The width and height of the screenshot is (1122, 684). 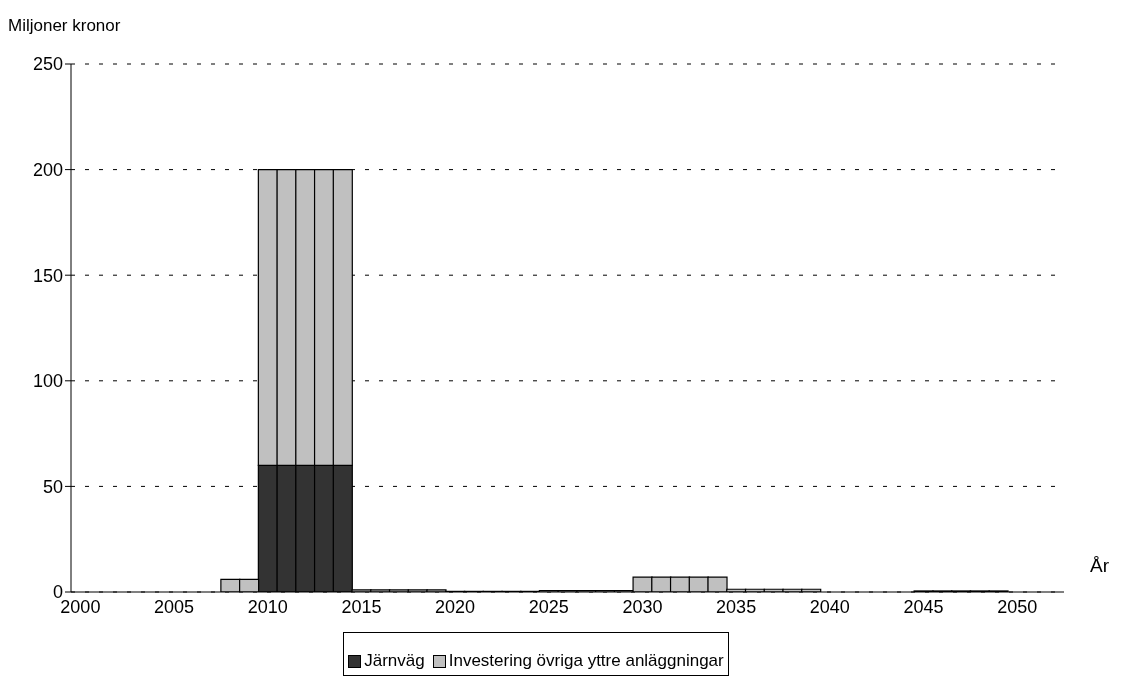 I want to click on x-tick-label: 2050, so click(x=1017, y=606).